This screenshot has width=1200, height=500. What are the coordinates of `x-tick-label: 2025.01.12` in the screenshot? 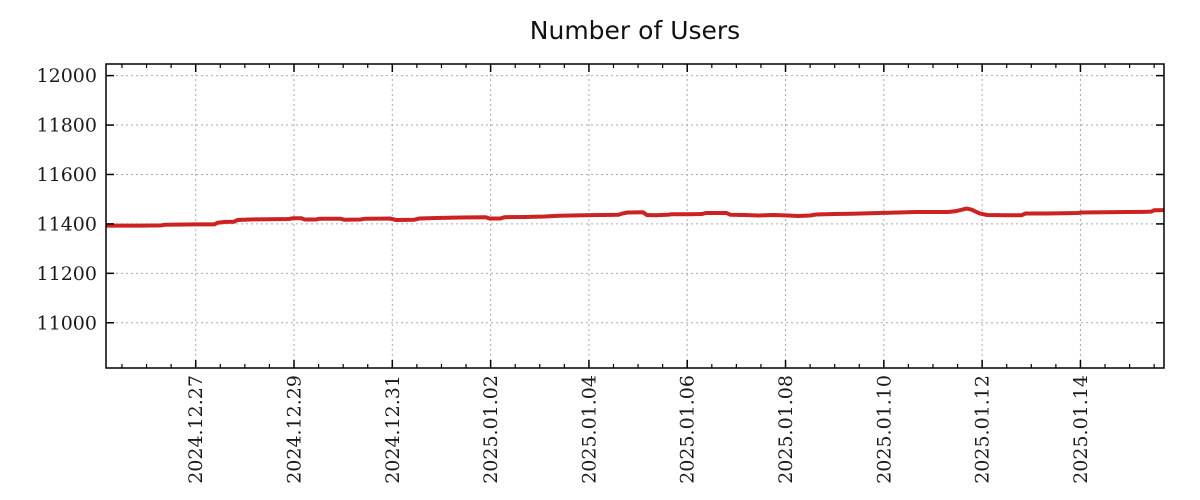 It's located at (983, 429).